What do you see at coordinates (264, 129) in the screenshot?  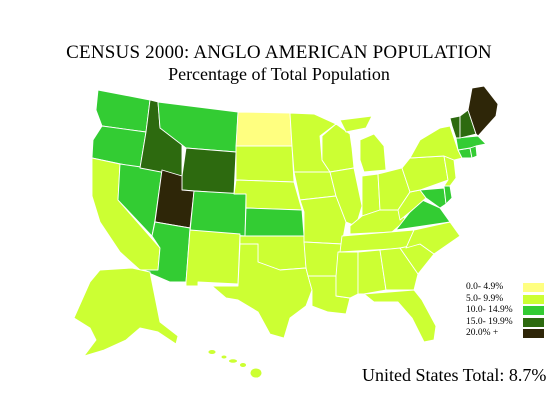 I see `state-ND` at bounding box center [264, 129].